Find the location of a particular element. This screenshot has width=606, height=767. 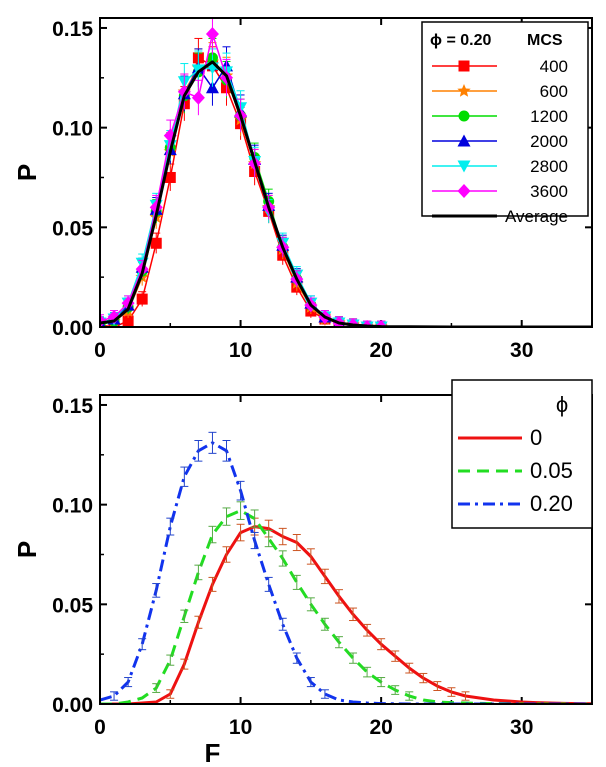

legend-header-phi: ϕ is located at coordinates (562, 404).